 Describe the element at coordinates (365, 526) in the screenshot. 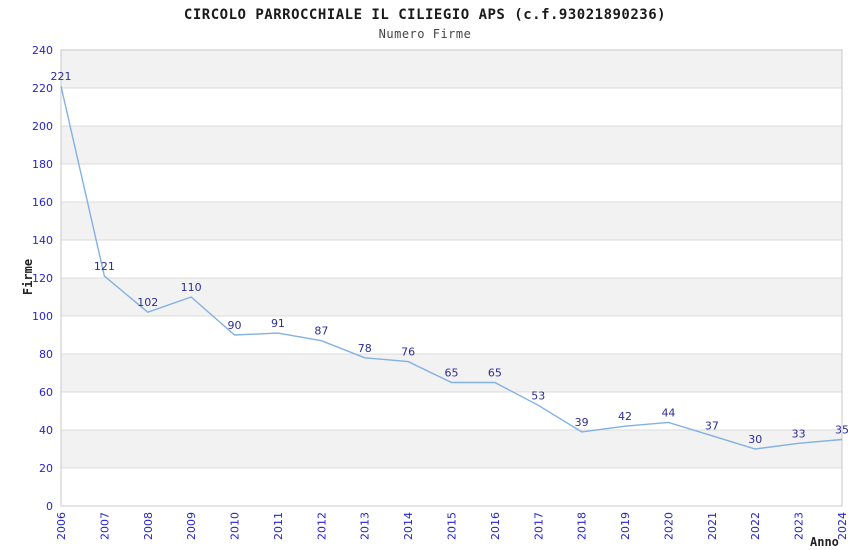

I see `x-tick-label: 2013` at that location.